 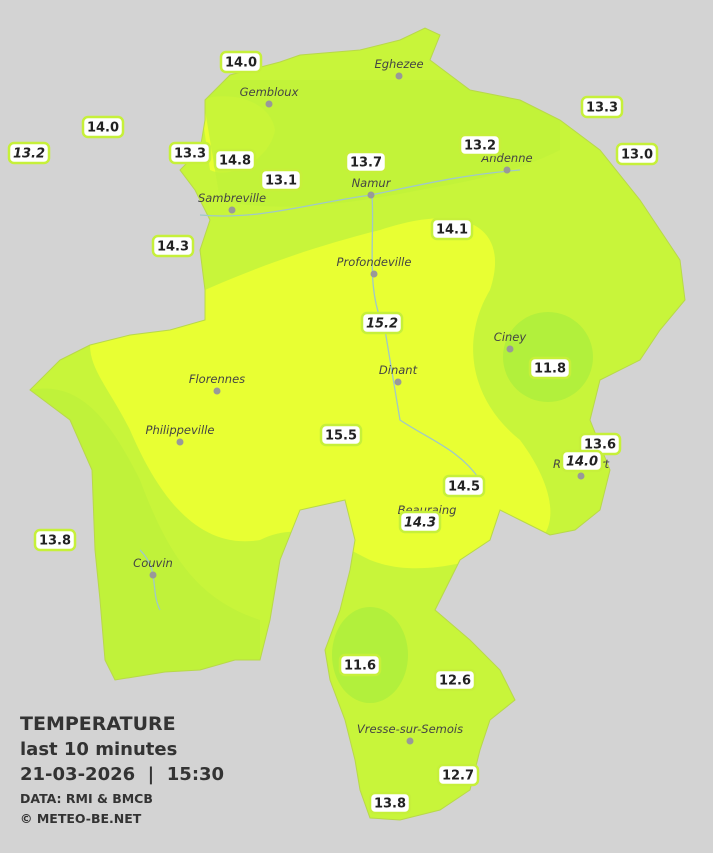 I want to click on station: 14.8, so click(x=235, y=160).